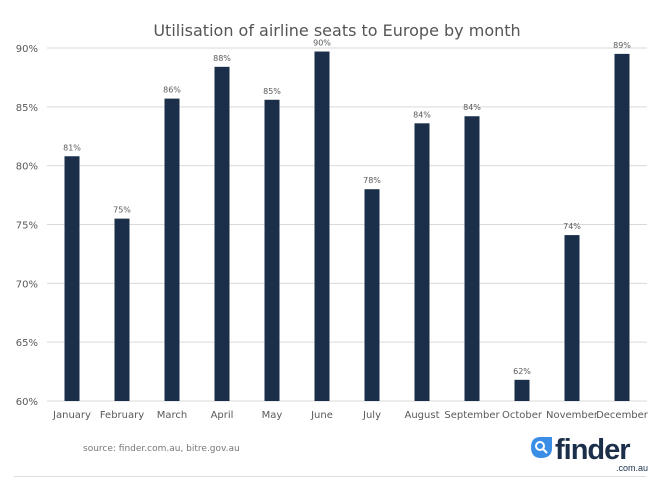  Describe the element at coordinates (372, 180) in the screenshot. I see `data-label: 78%` at that location.